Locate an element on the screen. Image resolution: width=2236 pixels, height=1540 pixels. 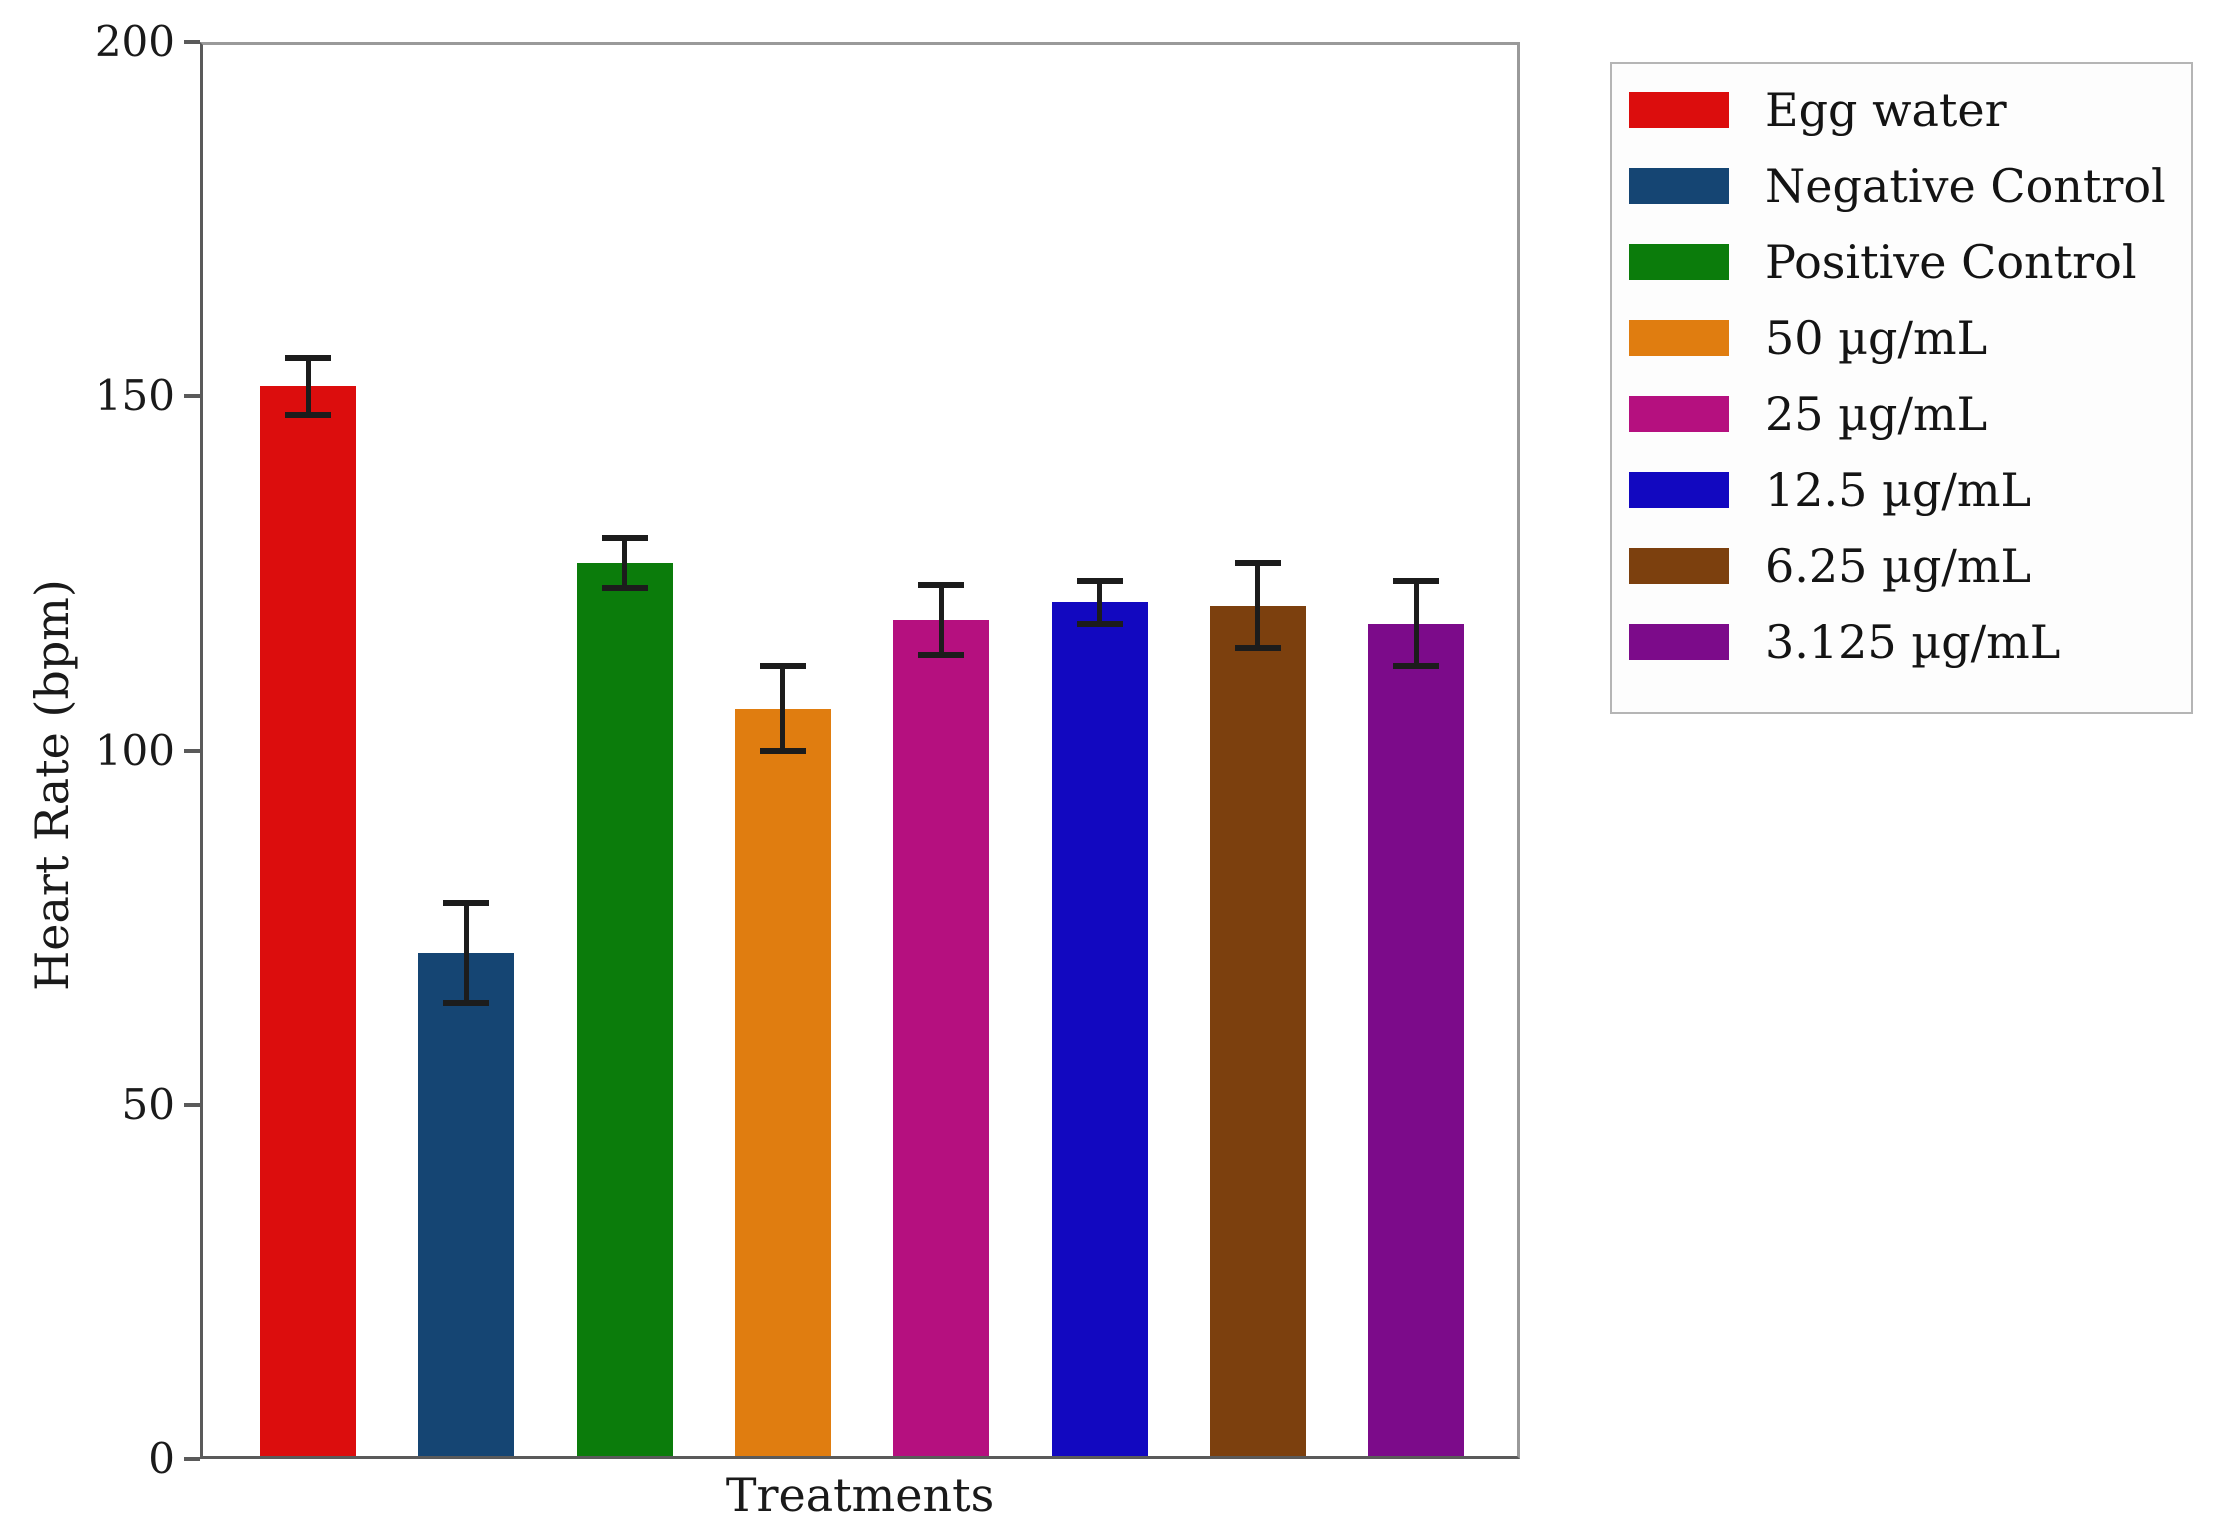
error-bar-top-cap-6-25-g-ml is located at coordinates (1257, 563).